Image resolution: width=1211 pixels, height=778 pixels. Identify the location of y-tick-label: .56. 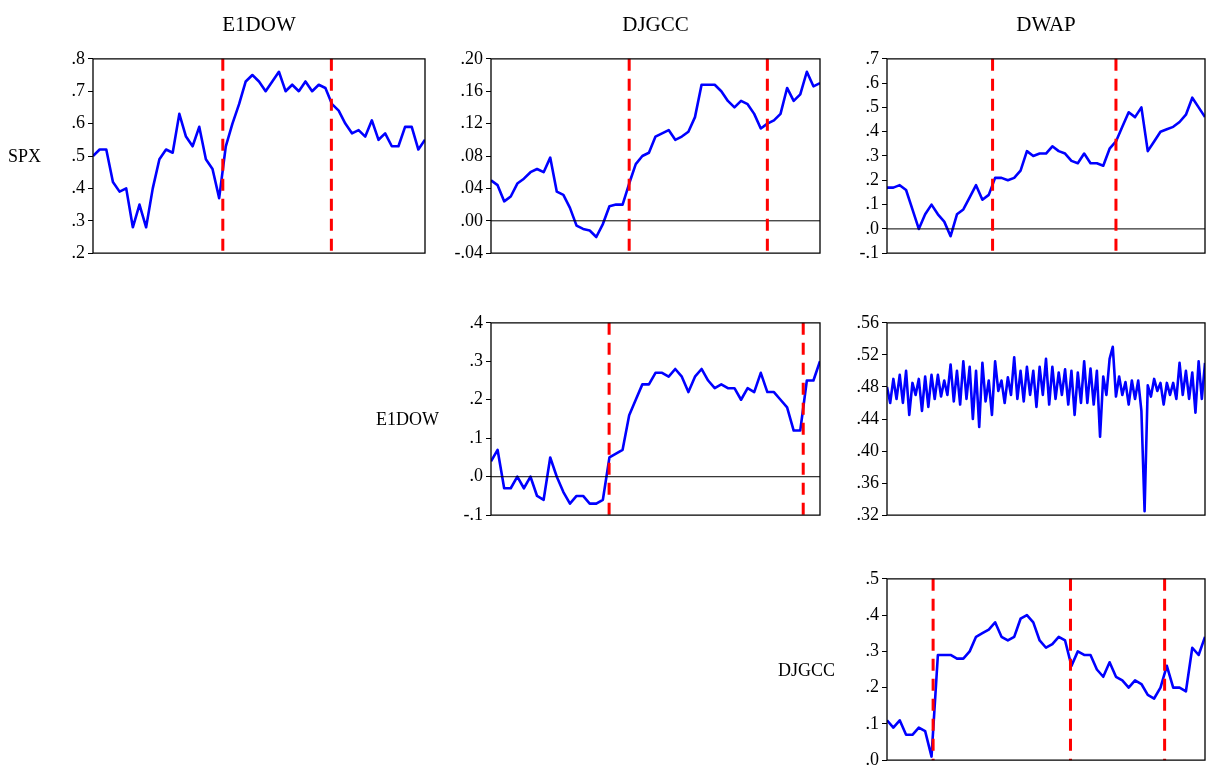
(867, 321).